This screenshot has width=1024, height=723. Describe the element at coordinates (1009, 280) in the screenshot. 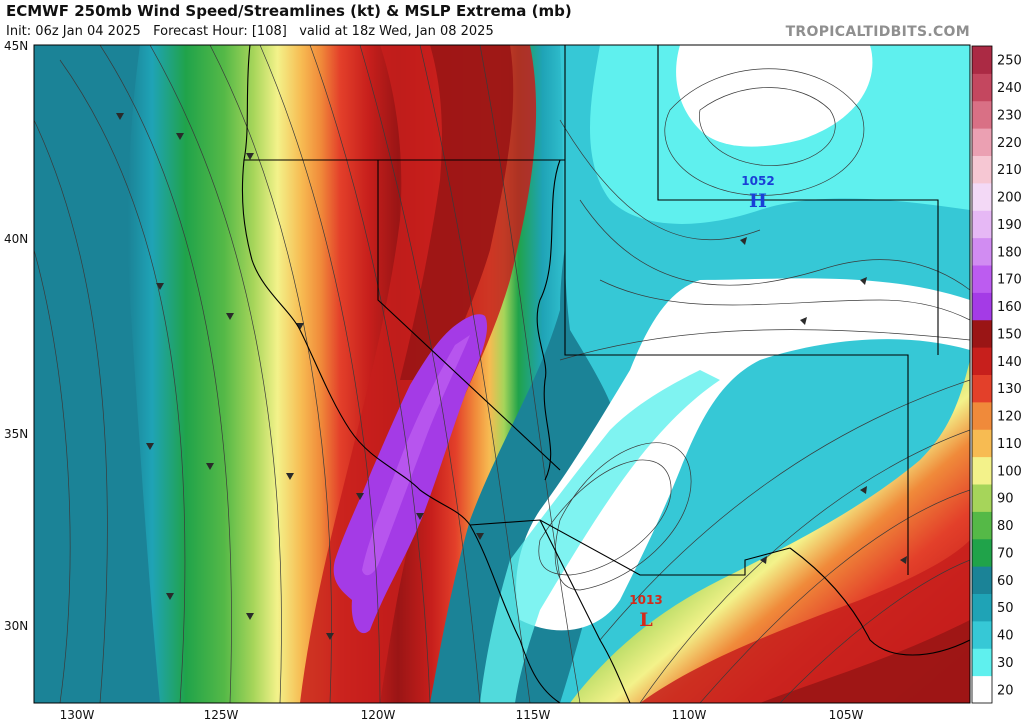

I see `colorbar-label: 170` at that location.